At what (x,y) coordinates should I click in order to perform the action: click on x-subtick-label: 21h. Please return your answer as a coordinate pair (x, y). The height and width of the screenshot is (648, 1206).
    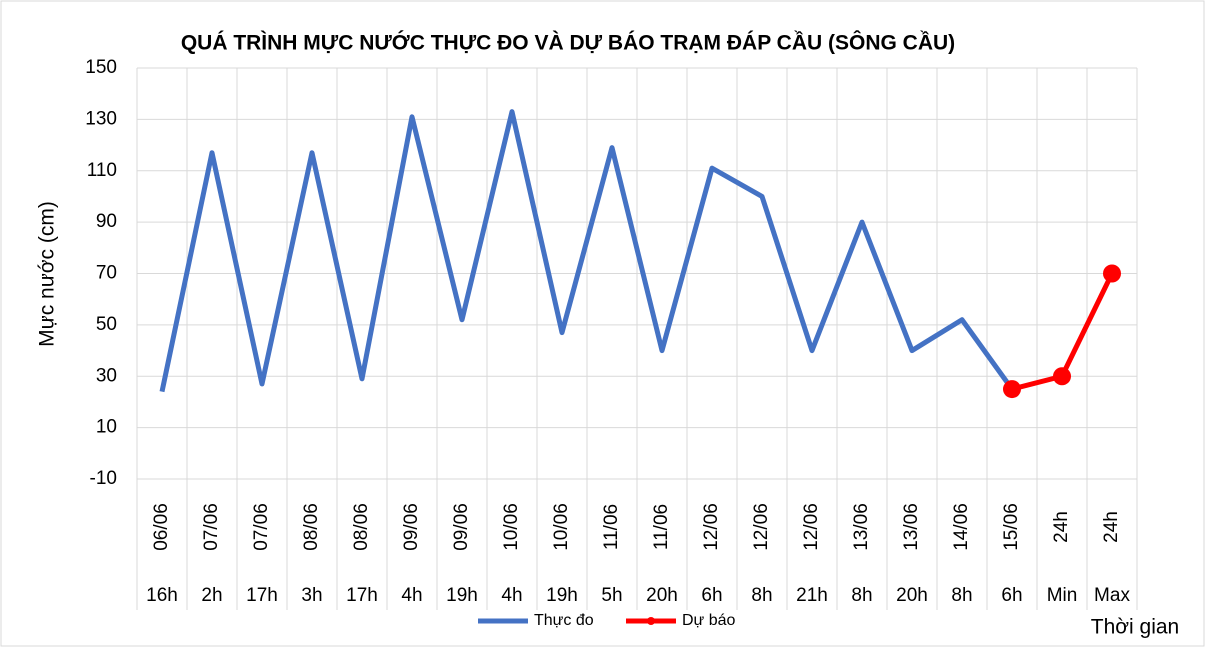
    Looking at the image, I should click on (812, 595).